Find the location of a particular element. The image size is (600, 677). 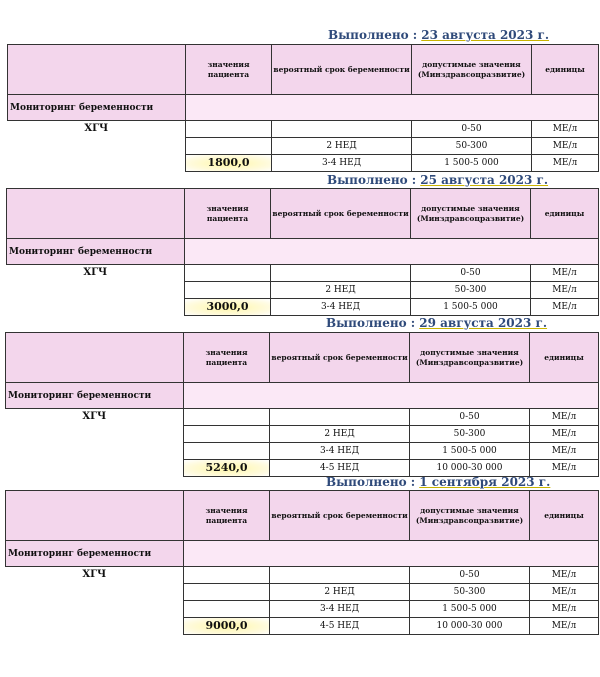

report-date-heading-3: Выполнено :29 августа 2023 г. is located at coordinates (436, 323).